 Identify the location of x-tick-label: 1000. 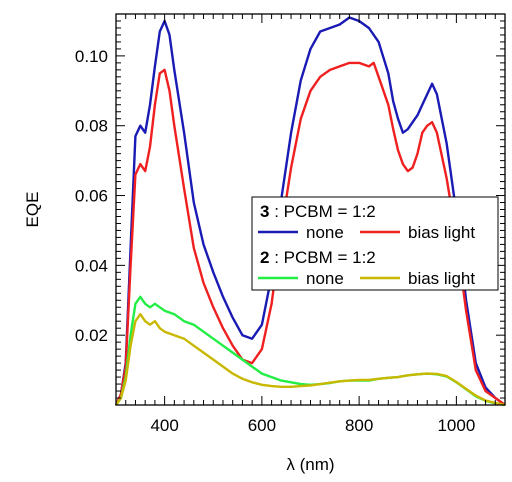
(456, 425).